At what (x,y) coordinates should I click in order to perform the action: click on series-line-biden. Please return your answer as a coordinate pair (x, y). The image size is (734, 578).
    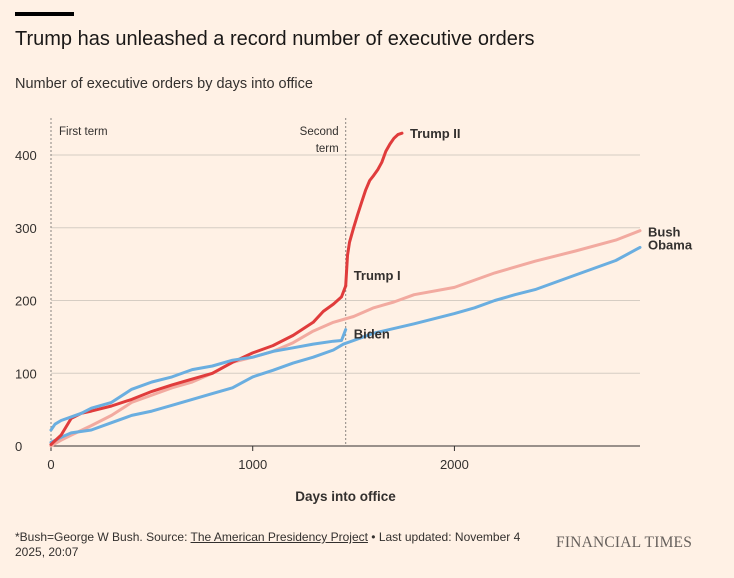
    Looking at the image, I should click on (198, 380).